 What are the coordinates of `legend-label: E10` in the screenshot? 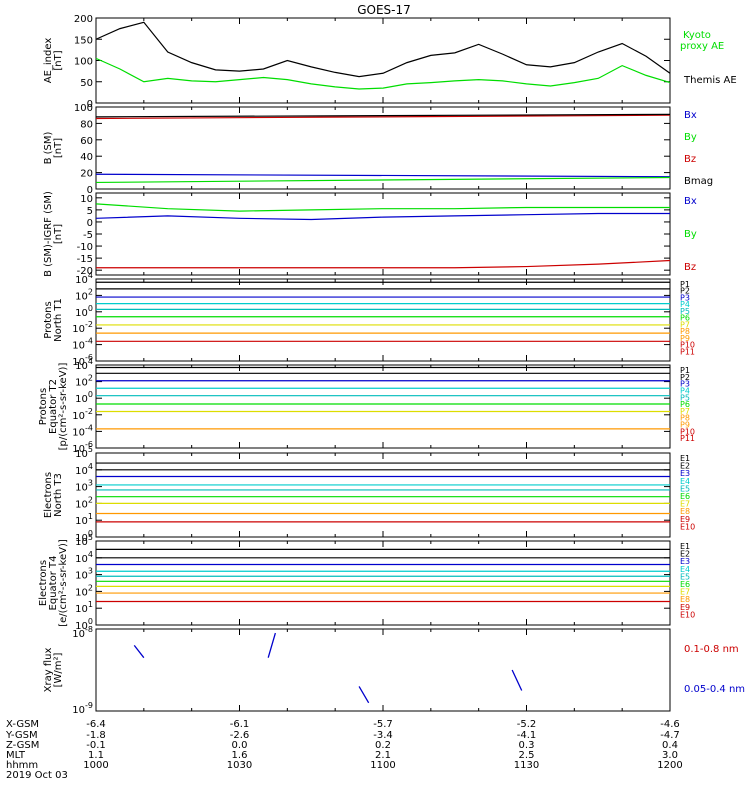 It's located at (687, 614).